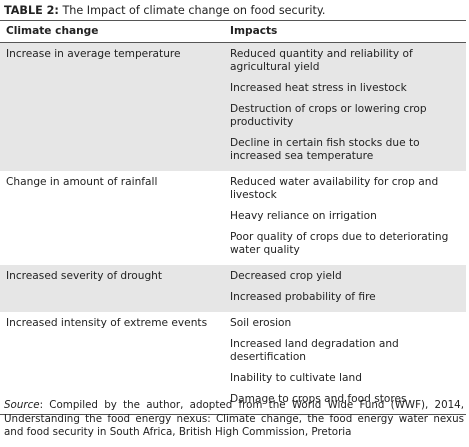  Describe the element at coordinates (52, 31) in the screenshot. I see `header-cell: Climate change` at that location.